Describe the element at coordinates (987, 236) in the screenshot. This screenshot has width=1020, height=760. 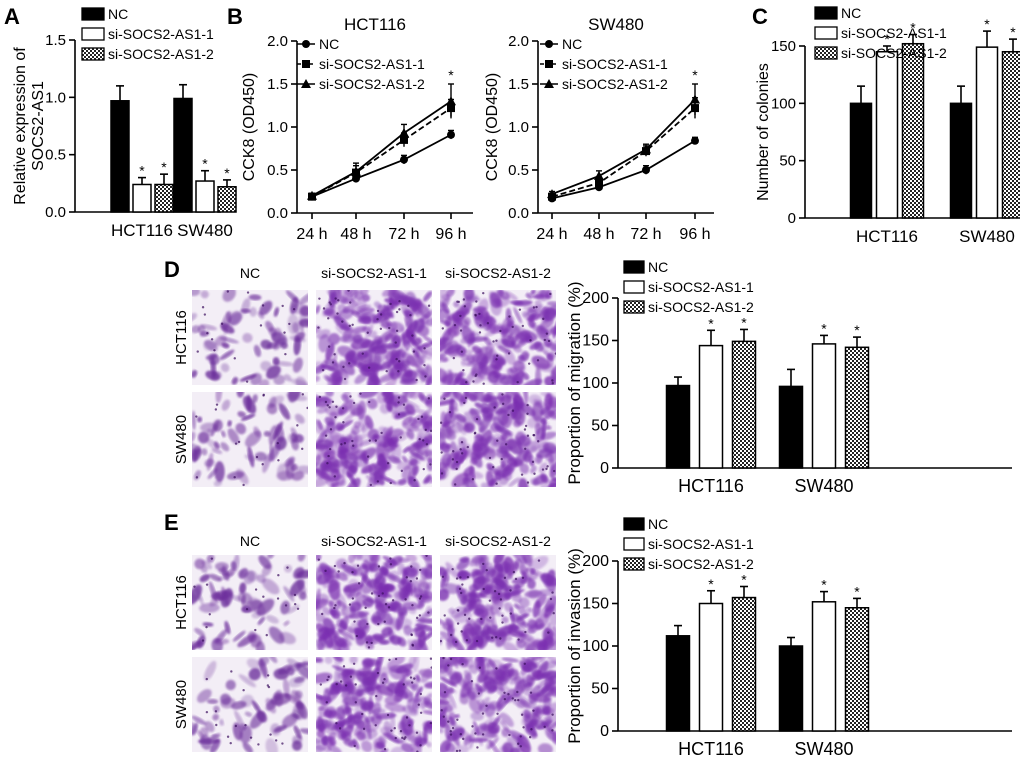
I see `x-tick-label: SW480` at that location.